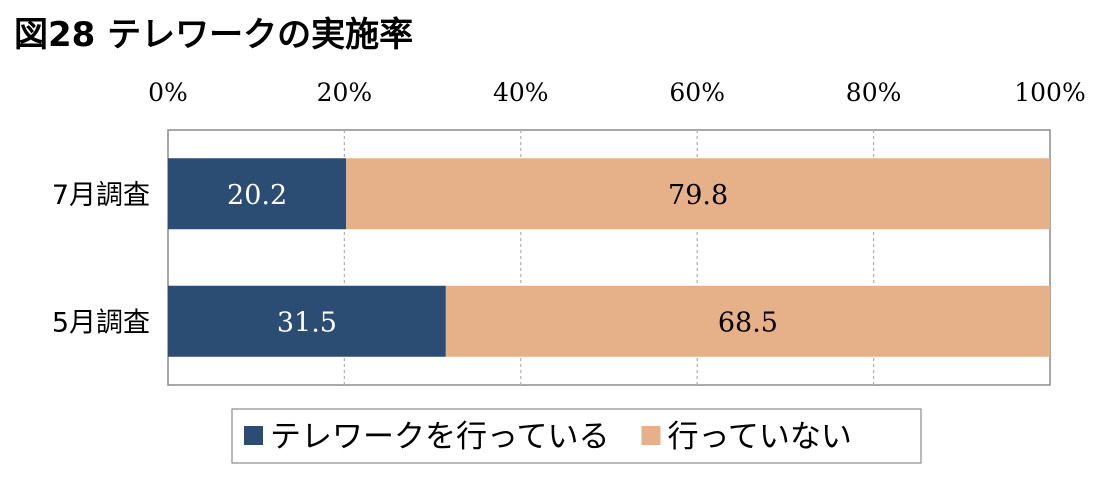 This screenshot has height=479, width=1108. What do you see at coordinates (168, 92) in the screenshot?
I see `x-tick-label: 0%` at bounding box center [168, 92].